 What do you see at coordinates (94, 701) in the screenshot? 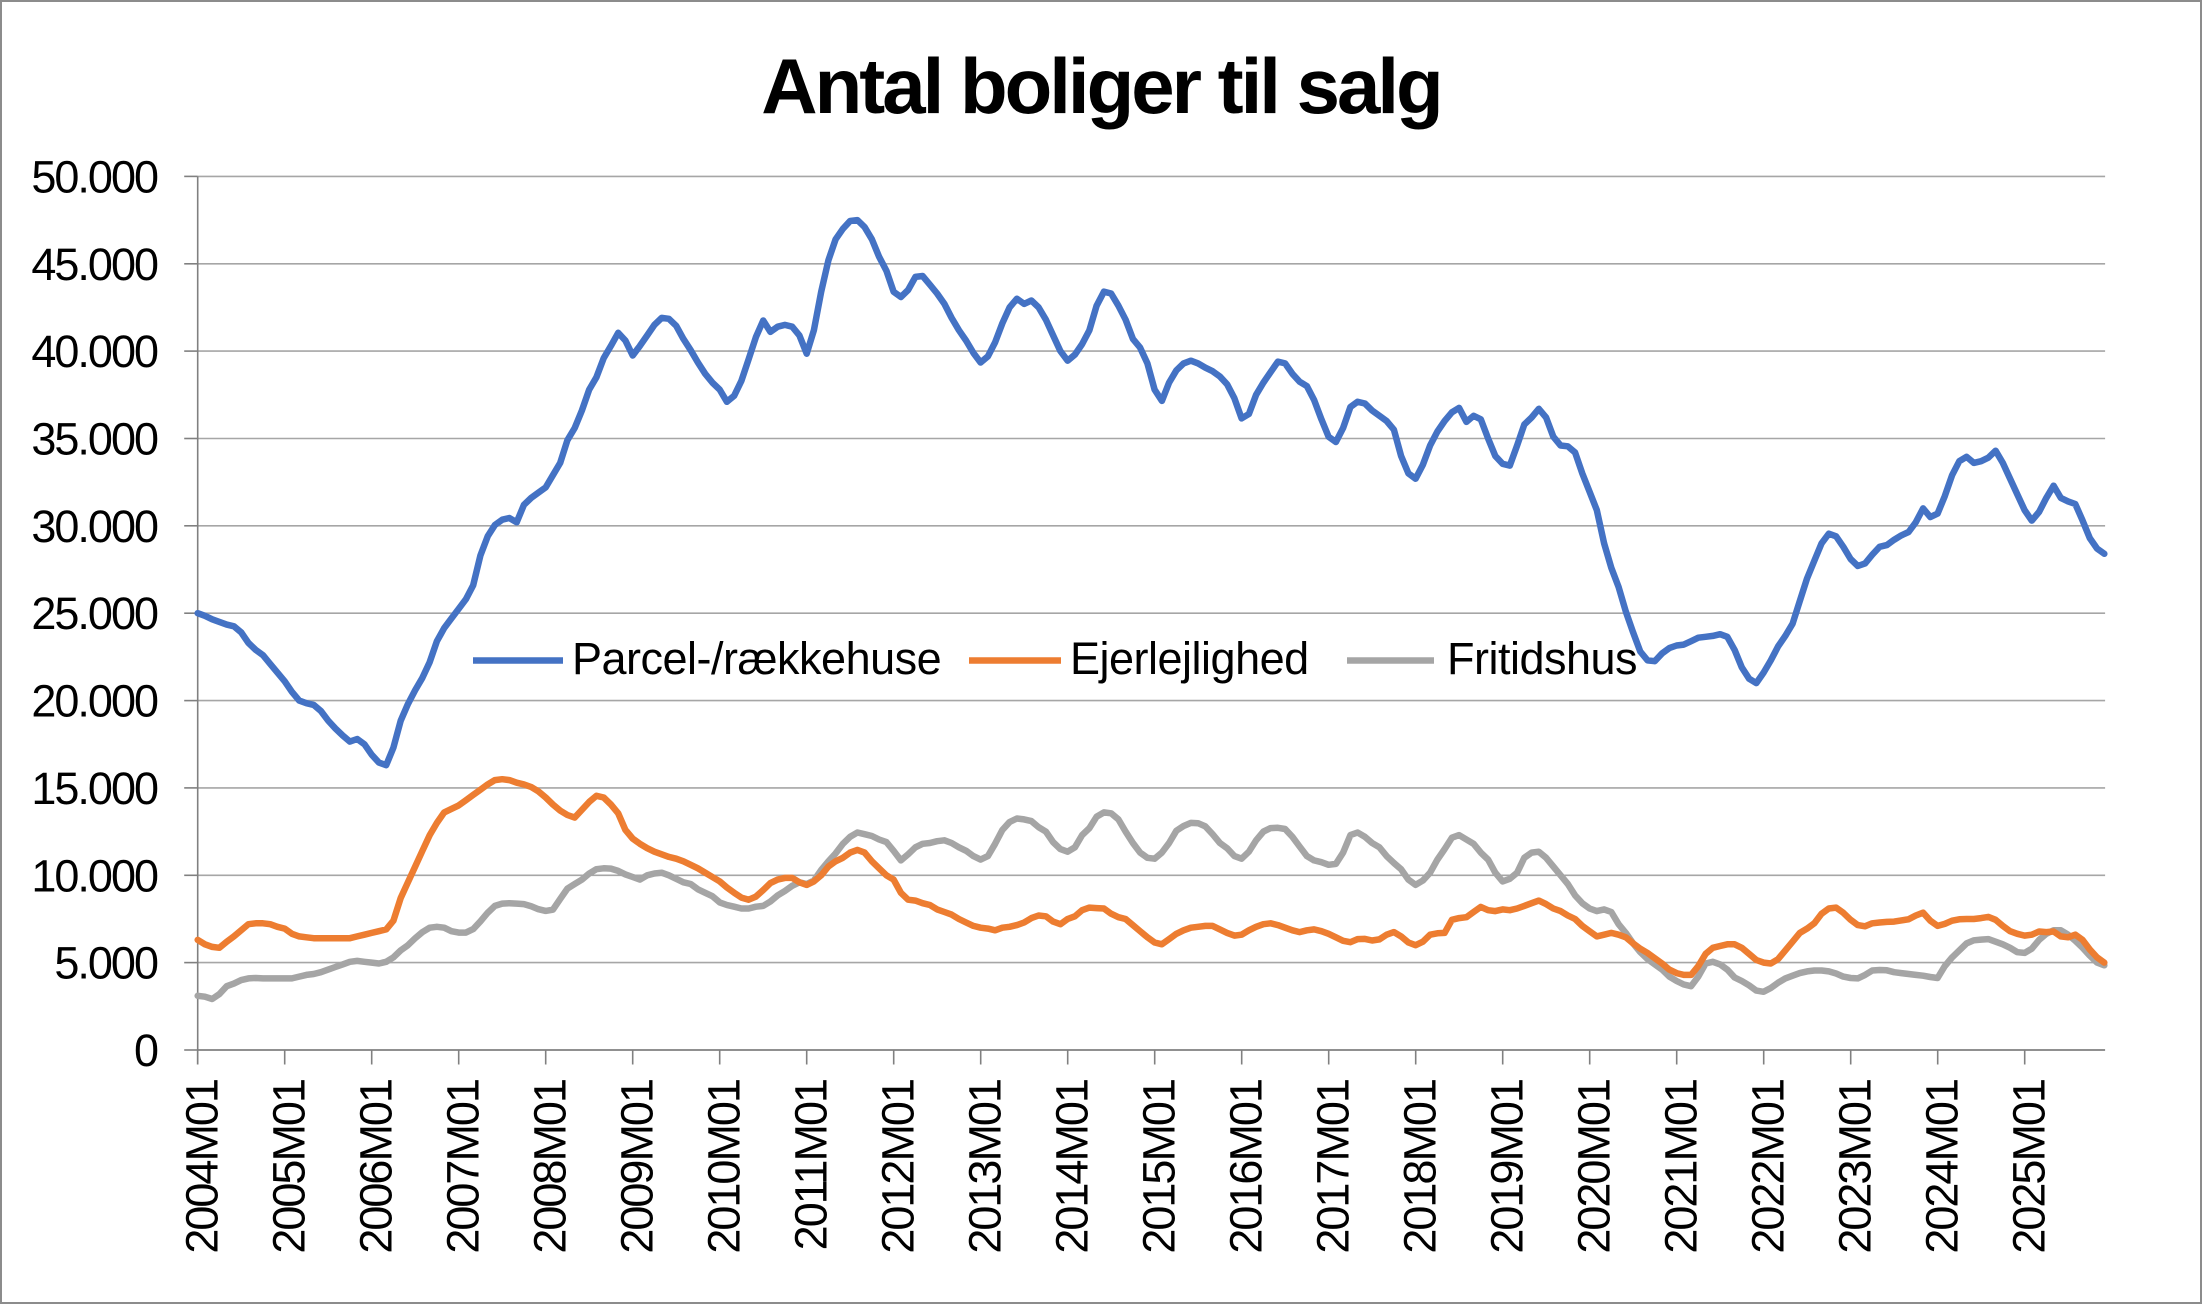
I see `svg-text: 20.000` at bounding box center [94, 701].